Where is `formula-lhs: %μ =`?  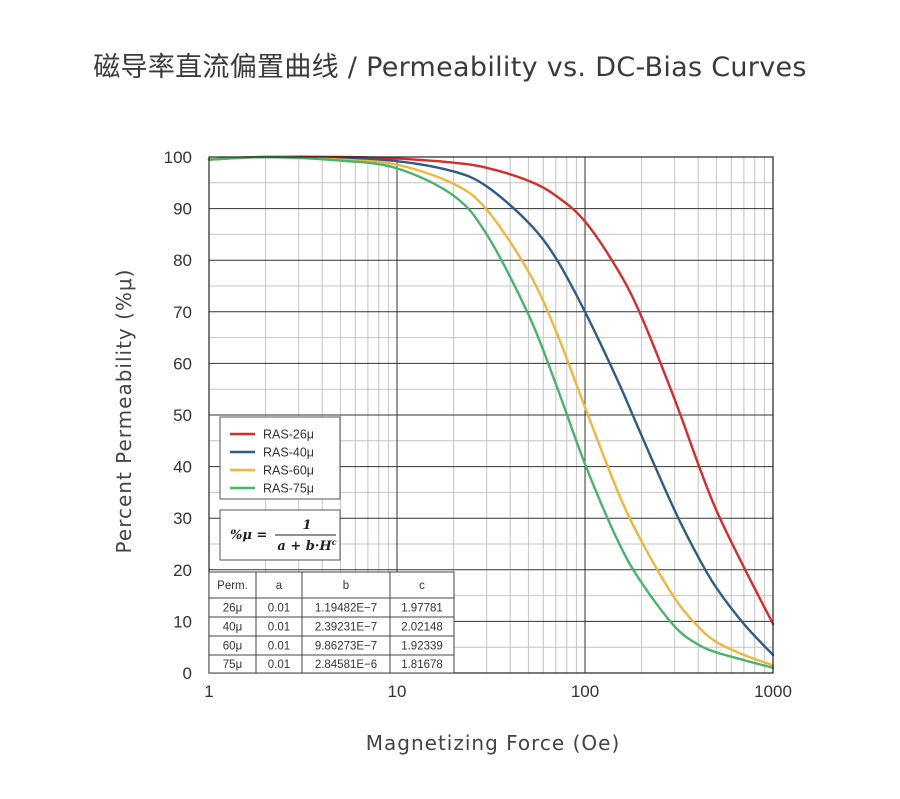
formula-lhs: %μ = is located at coordinates (248, 535).